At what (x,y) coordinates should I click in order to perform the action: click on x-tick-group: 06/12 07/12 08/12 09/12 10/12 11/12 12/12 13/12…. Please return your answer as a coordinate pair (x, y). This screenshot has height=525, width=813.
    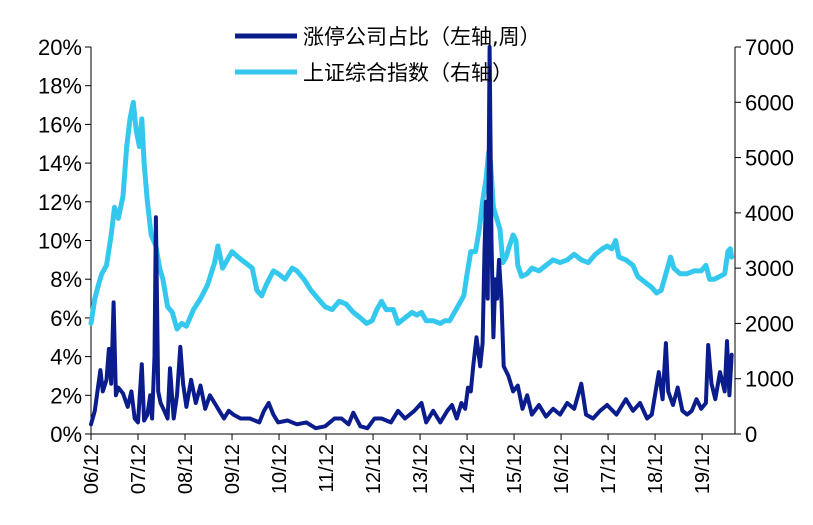
    Looking at the image, I should click on (397, 464).